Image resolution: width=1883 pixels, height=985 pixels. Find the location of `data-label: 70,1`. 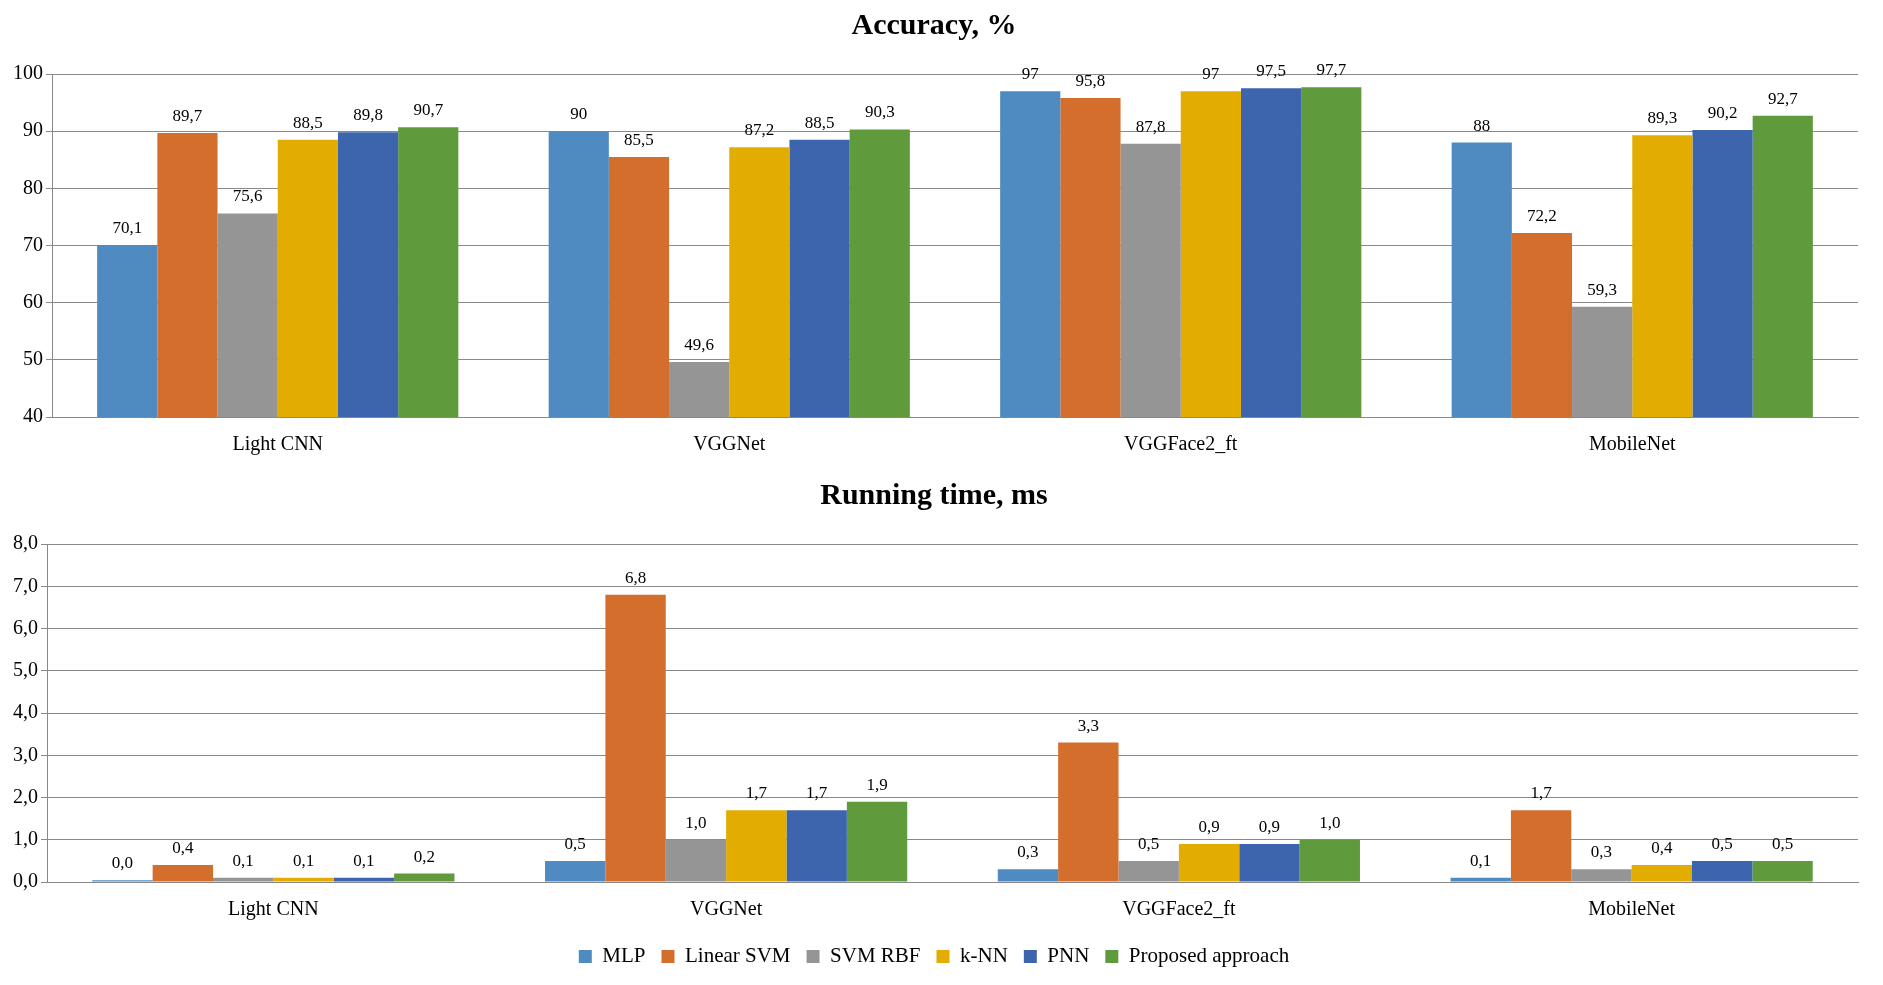

data-label: 70,1 is located at coordinates (127, 227).